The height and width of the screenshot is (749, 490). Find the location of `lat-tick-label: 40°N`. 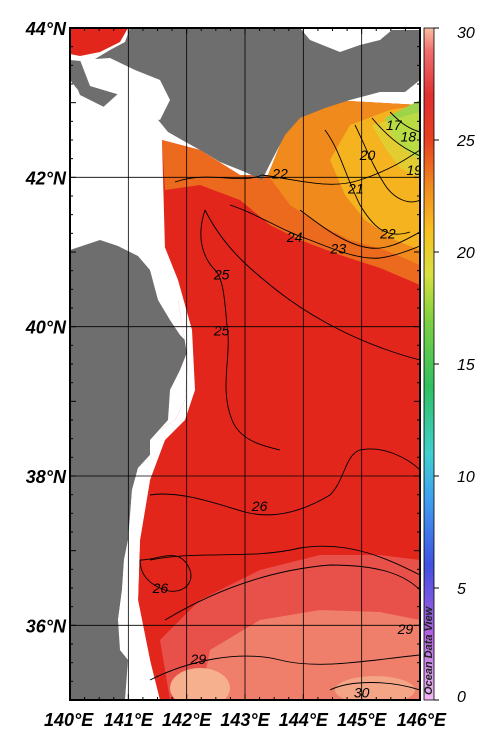

lat-tick-label: 40°N is located at coordinates (46, 328).